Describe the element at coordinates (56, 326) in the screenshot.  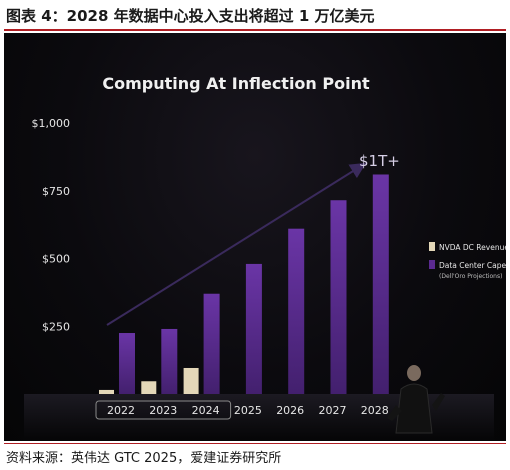
I see `y-tick-label: $250` at that location.